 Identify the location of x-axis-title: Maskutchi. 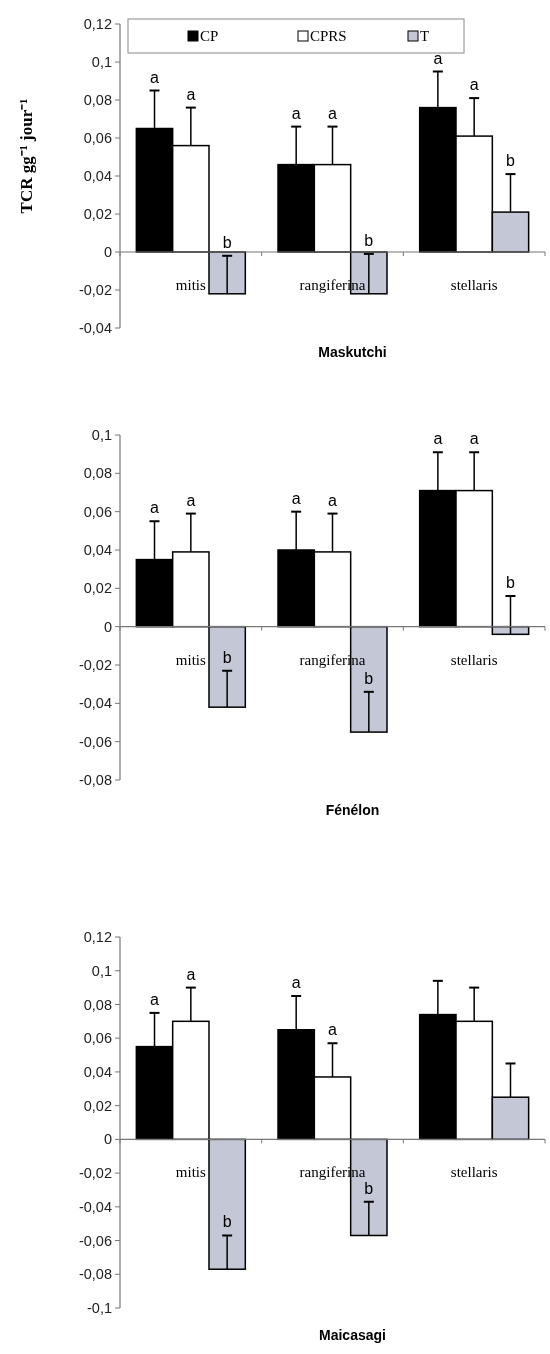
(352, 352).